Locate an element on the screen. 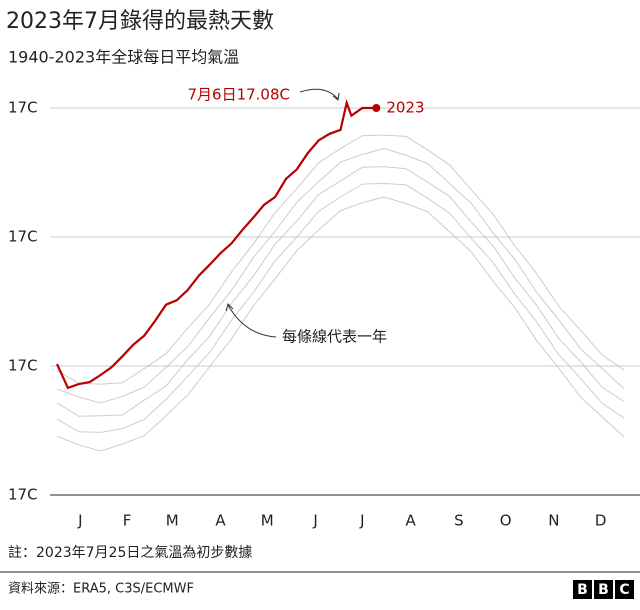 This screenshot has height=610, width=640. x-tick-label: N is located at coordinates (553, 521).